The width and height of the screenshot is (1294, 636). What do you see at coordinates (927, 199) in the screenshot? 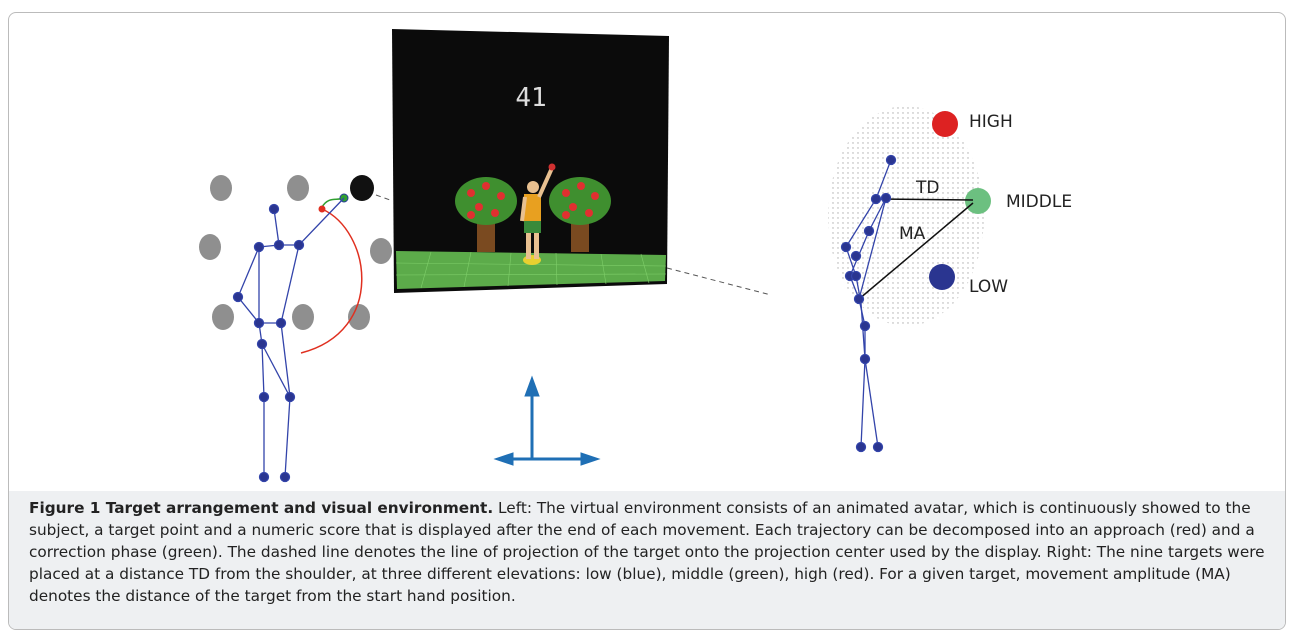
I see `td-line` at bounding box center [927, 199].